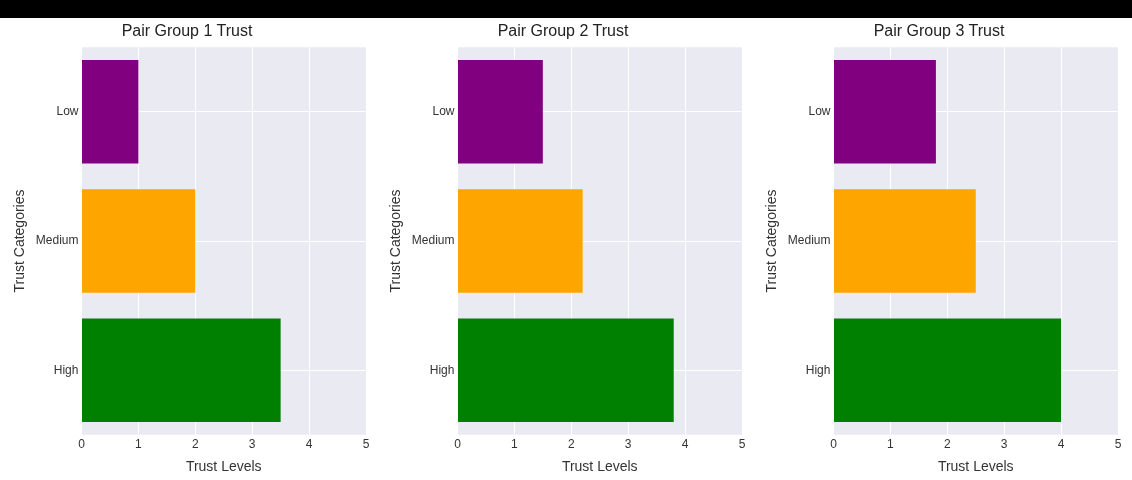  What do you see at coordinates (563, 31) in the screenshot?
I see `chart-title: Pair Group 2 Trust` at bounding box center [563, 31].